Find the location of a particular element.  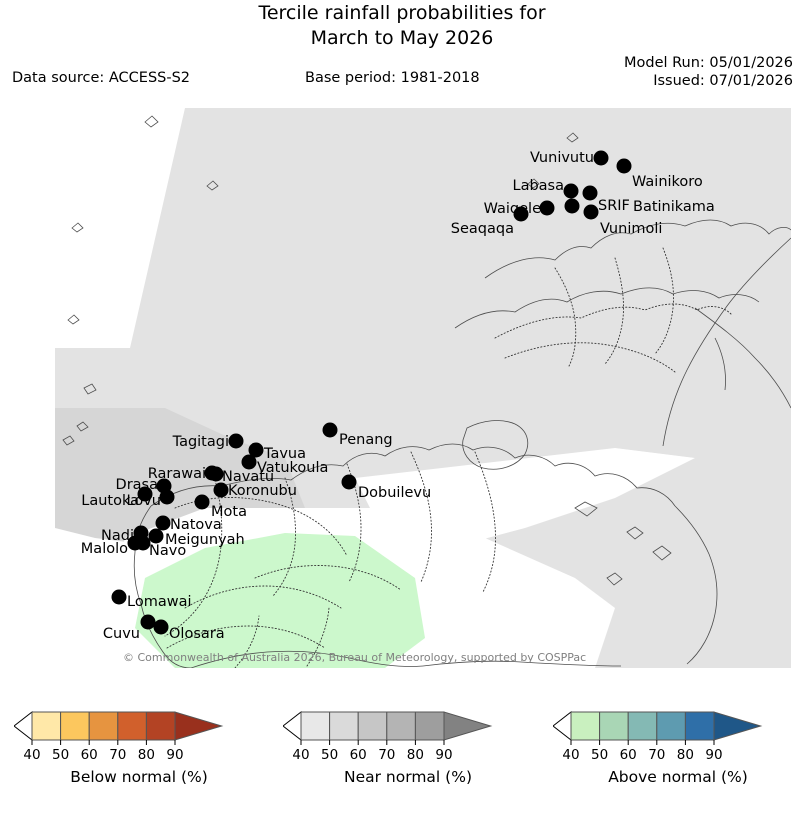

colorbar-below-normal: 40 50 60 70 80 90 Below normal (%) is located at coordinates (139, 756).